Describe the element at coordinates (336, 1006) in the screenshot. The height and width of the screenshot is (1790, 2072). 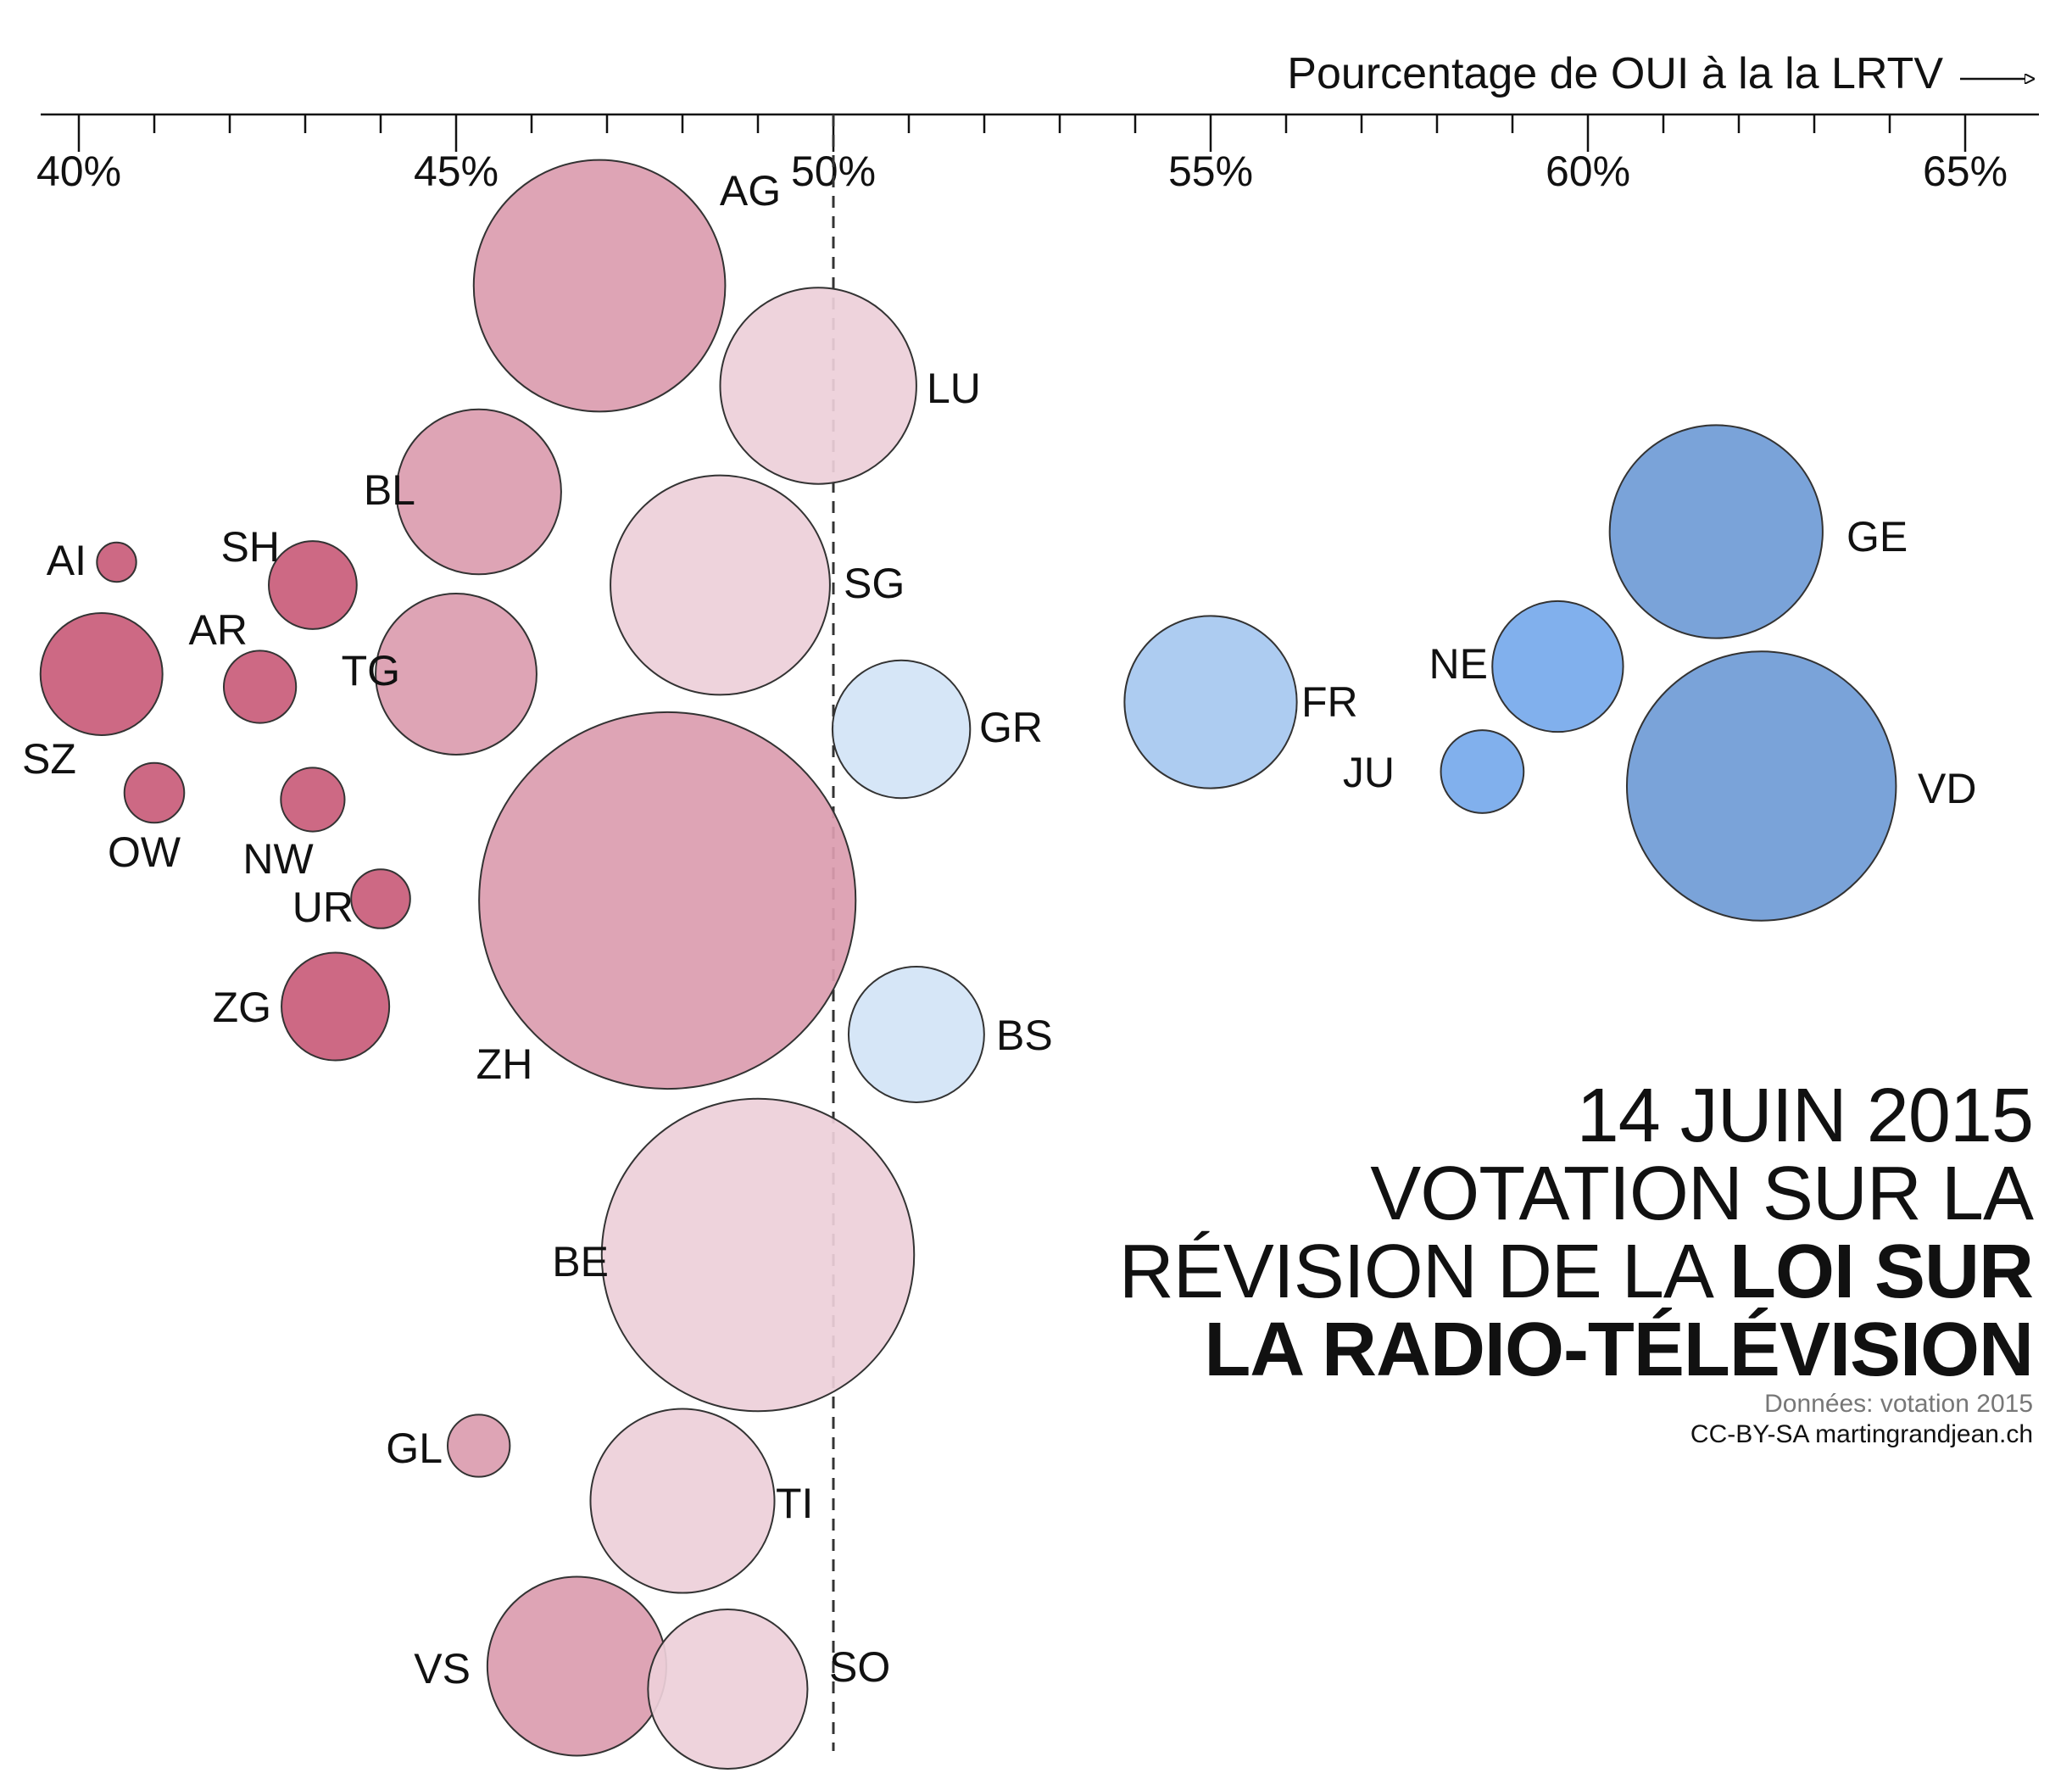
I see `bubble-zg` at that location.